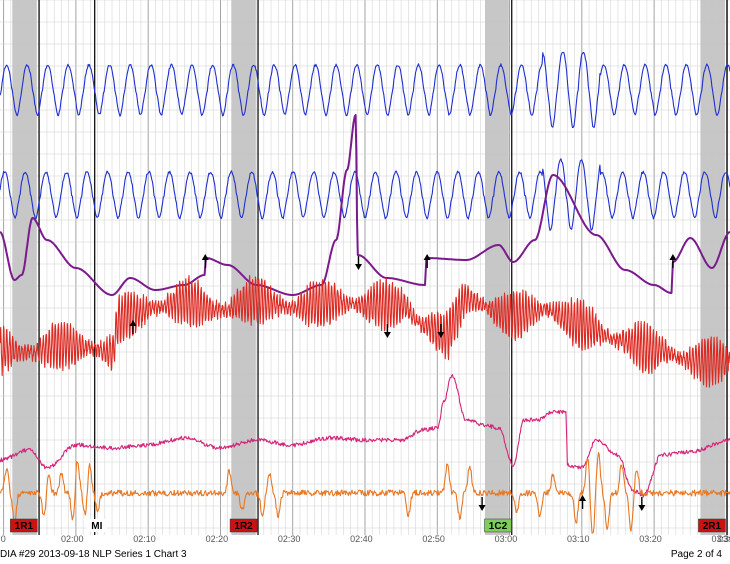  I want to click on tick-label: 03:10, so click(578, 539).